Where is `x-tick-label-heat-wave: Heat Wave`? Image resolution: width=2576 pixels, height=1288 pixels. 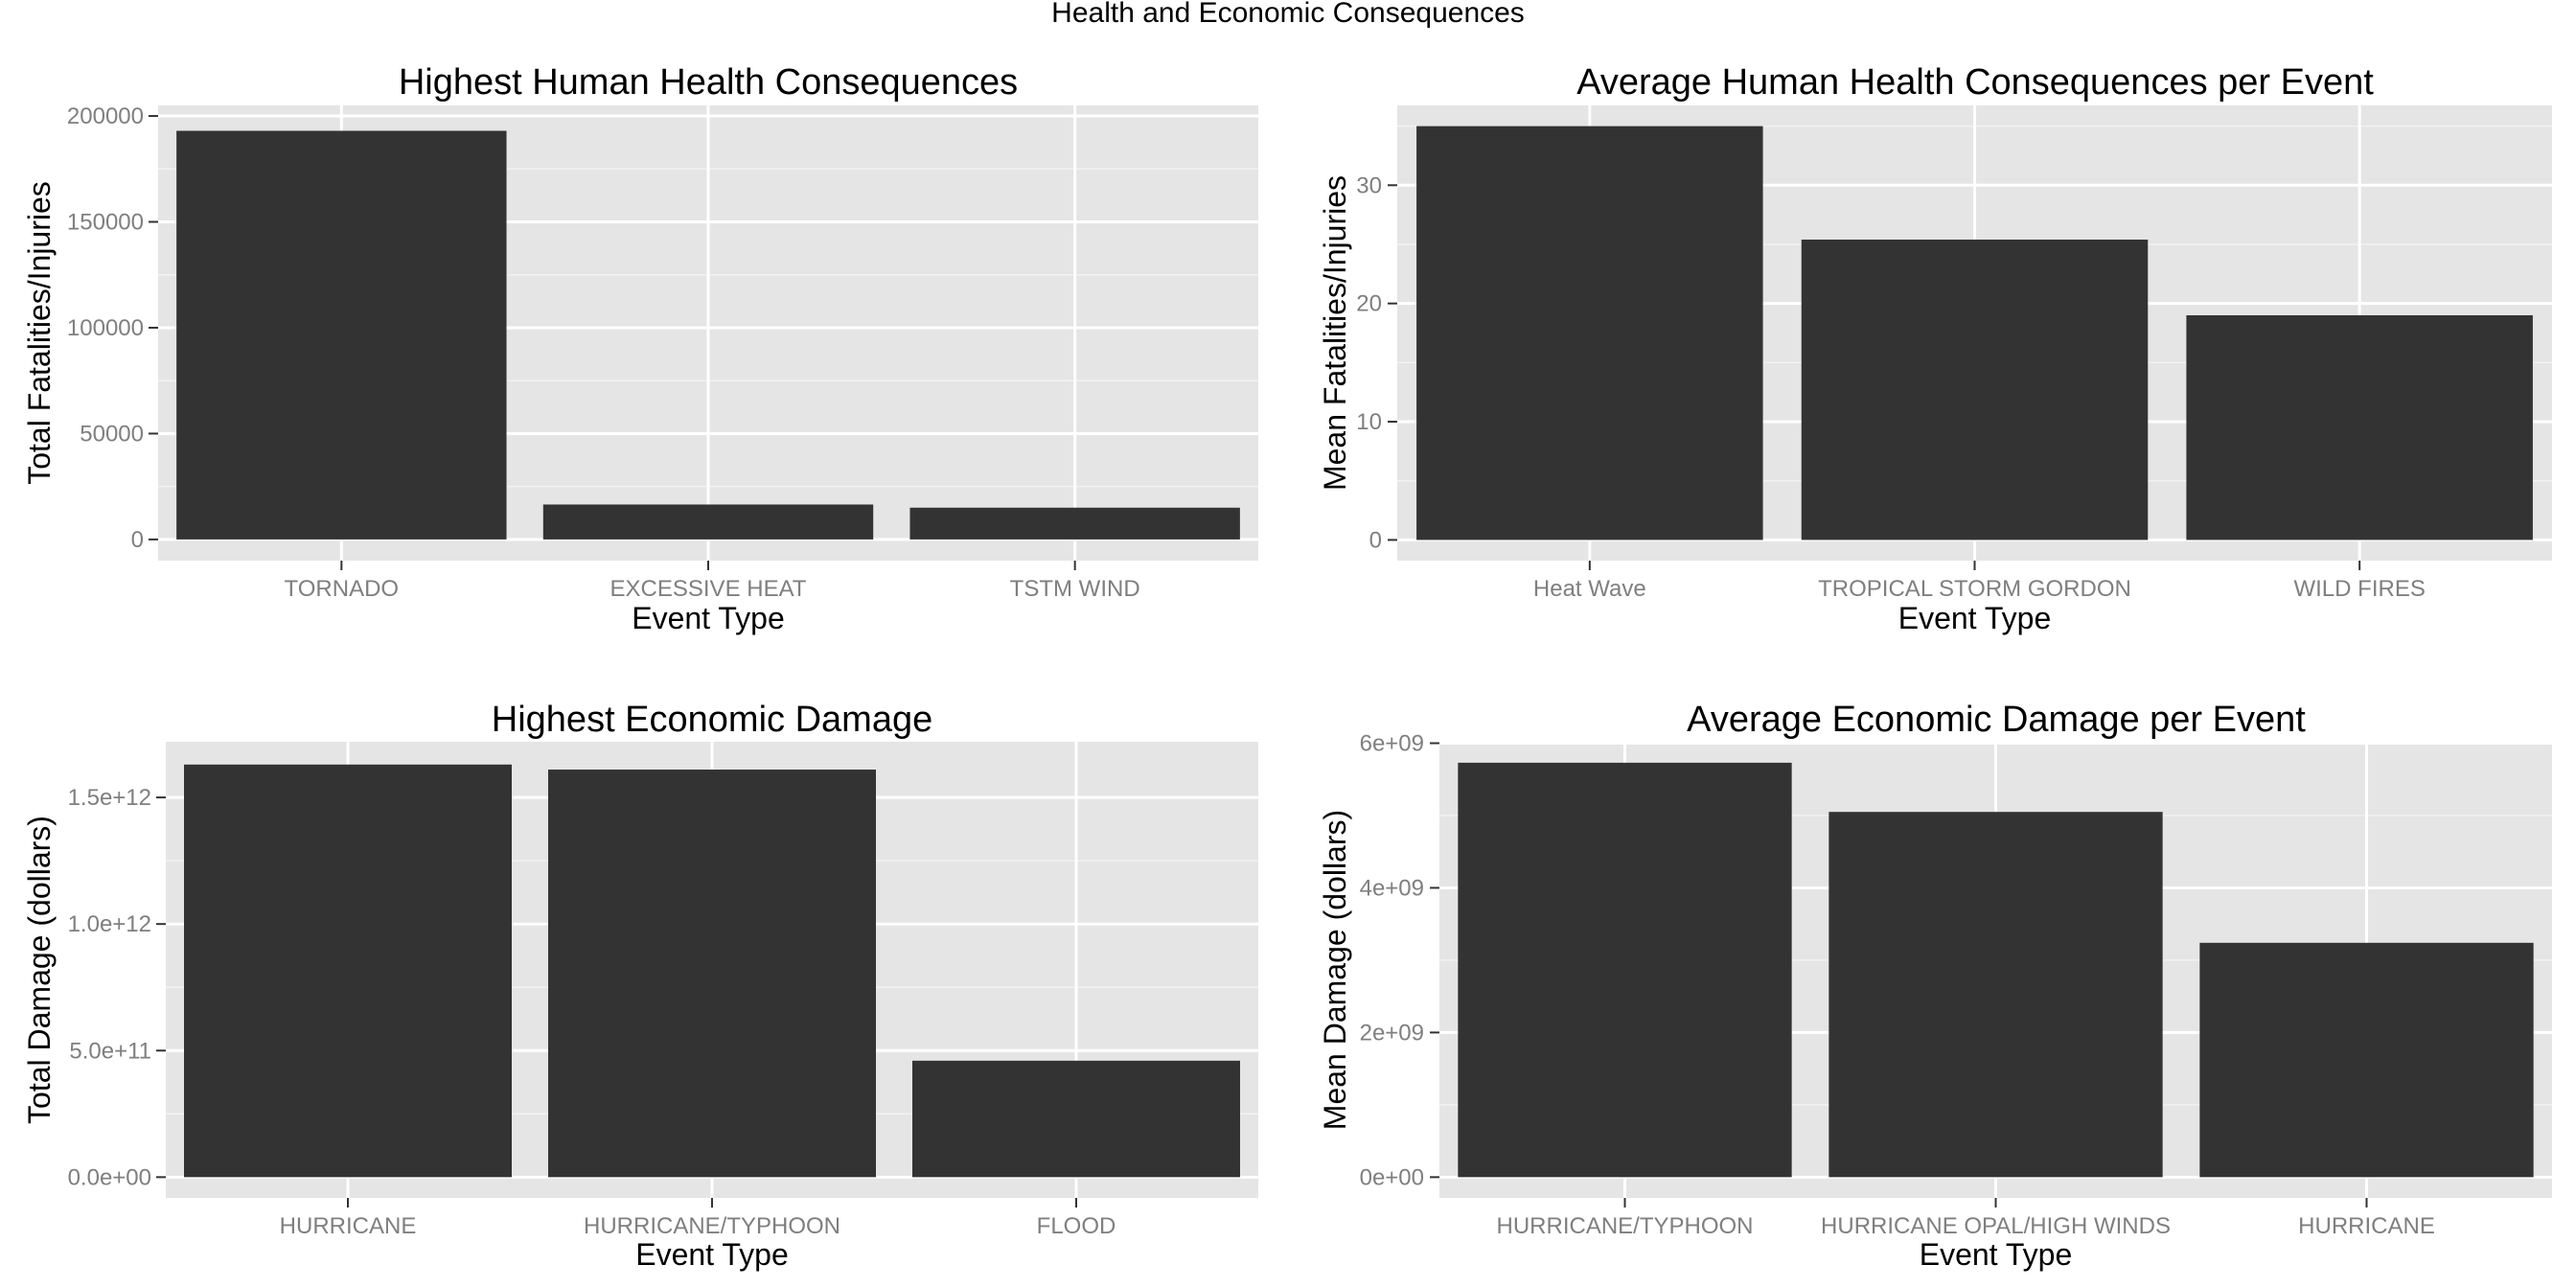 x-tick-label-heat-wave: Heat Wave is located at coordinates (1589, 589).